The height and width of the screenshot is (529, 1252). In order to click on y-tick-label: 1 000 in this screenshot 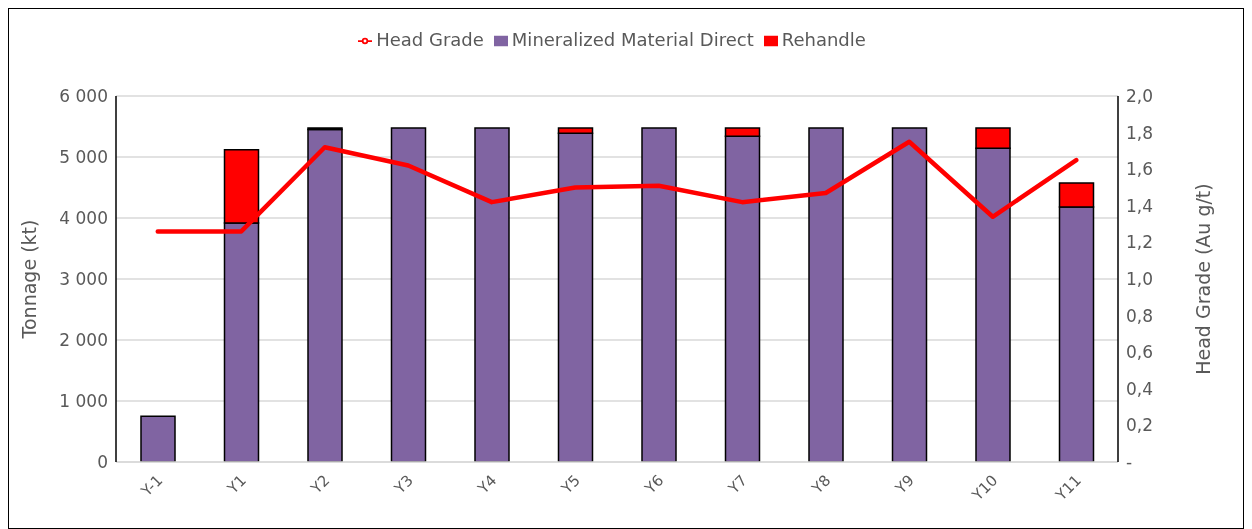, I will do `click(83, 401)`.